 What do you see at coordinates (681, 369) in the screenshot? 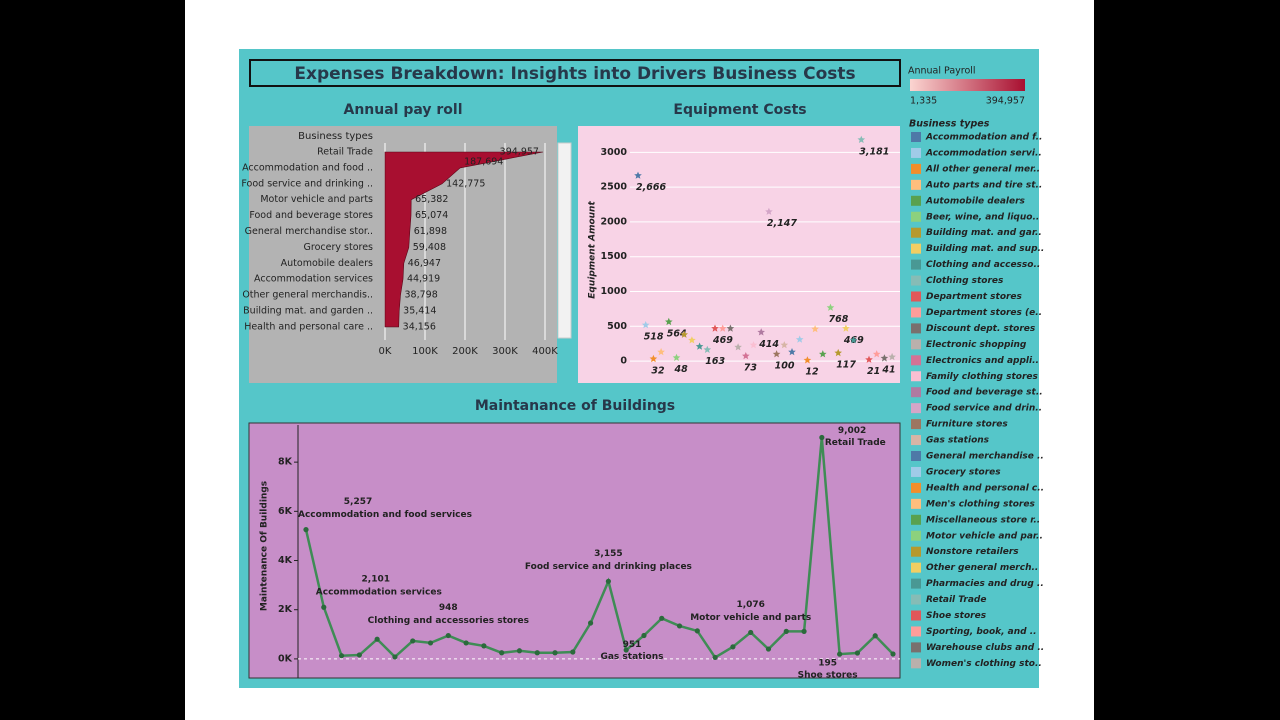
I see `data-label: 48` at bounding box center [681, 369].